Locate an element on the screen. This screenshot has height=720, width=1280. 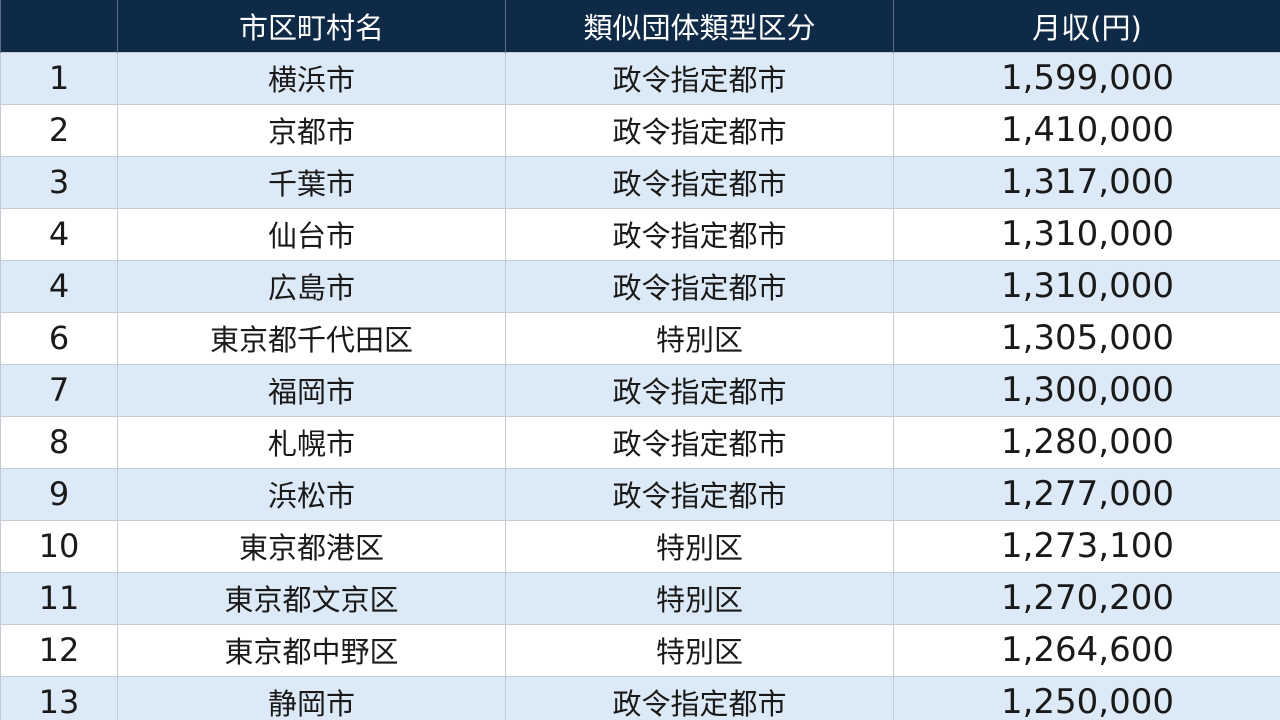
monthly-salary-cell: 1,300,000 is located at coordinates (1086, 390).